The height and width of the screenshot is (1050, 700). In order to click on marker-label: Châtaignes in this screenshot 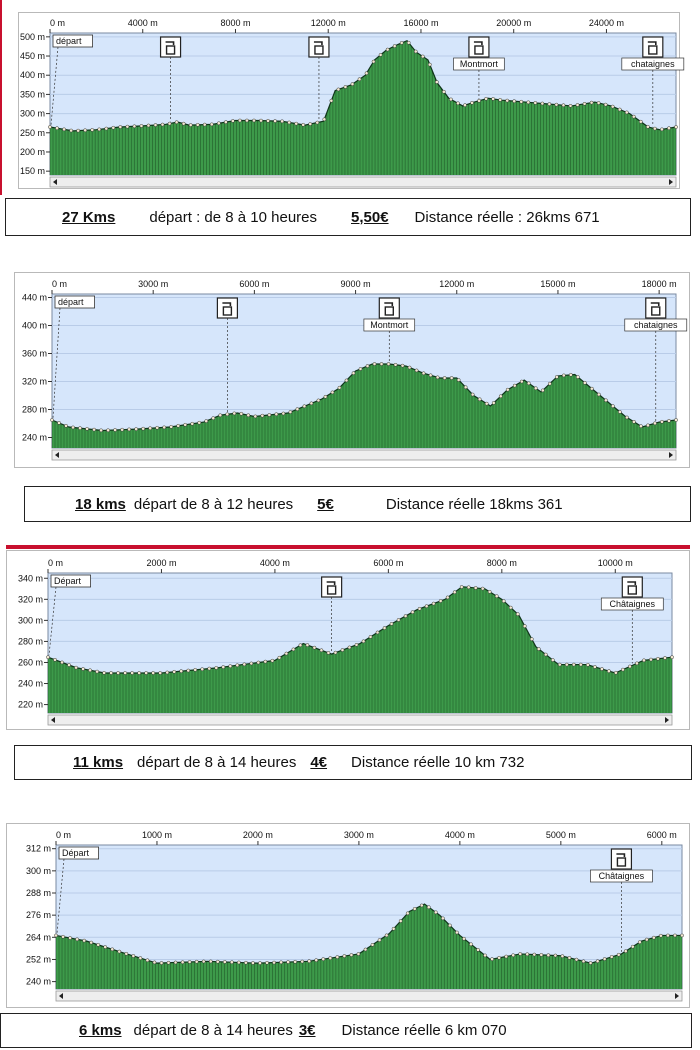, I will do `click(622, 876)`.